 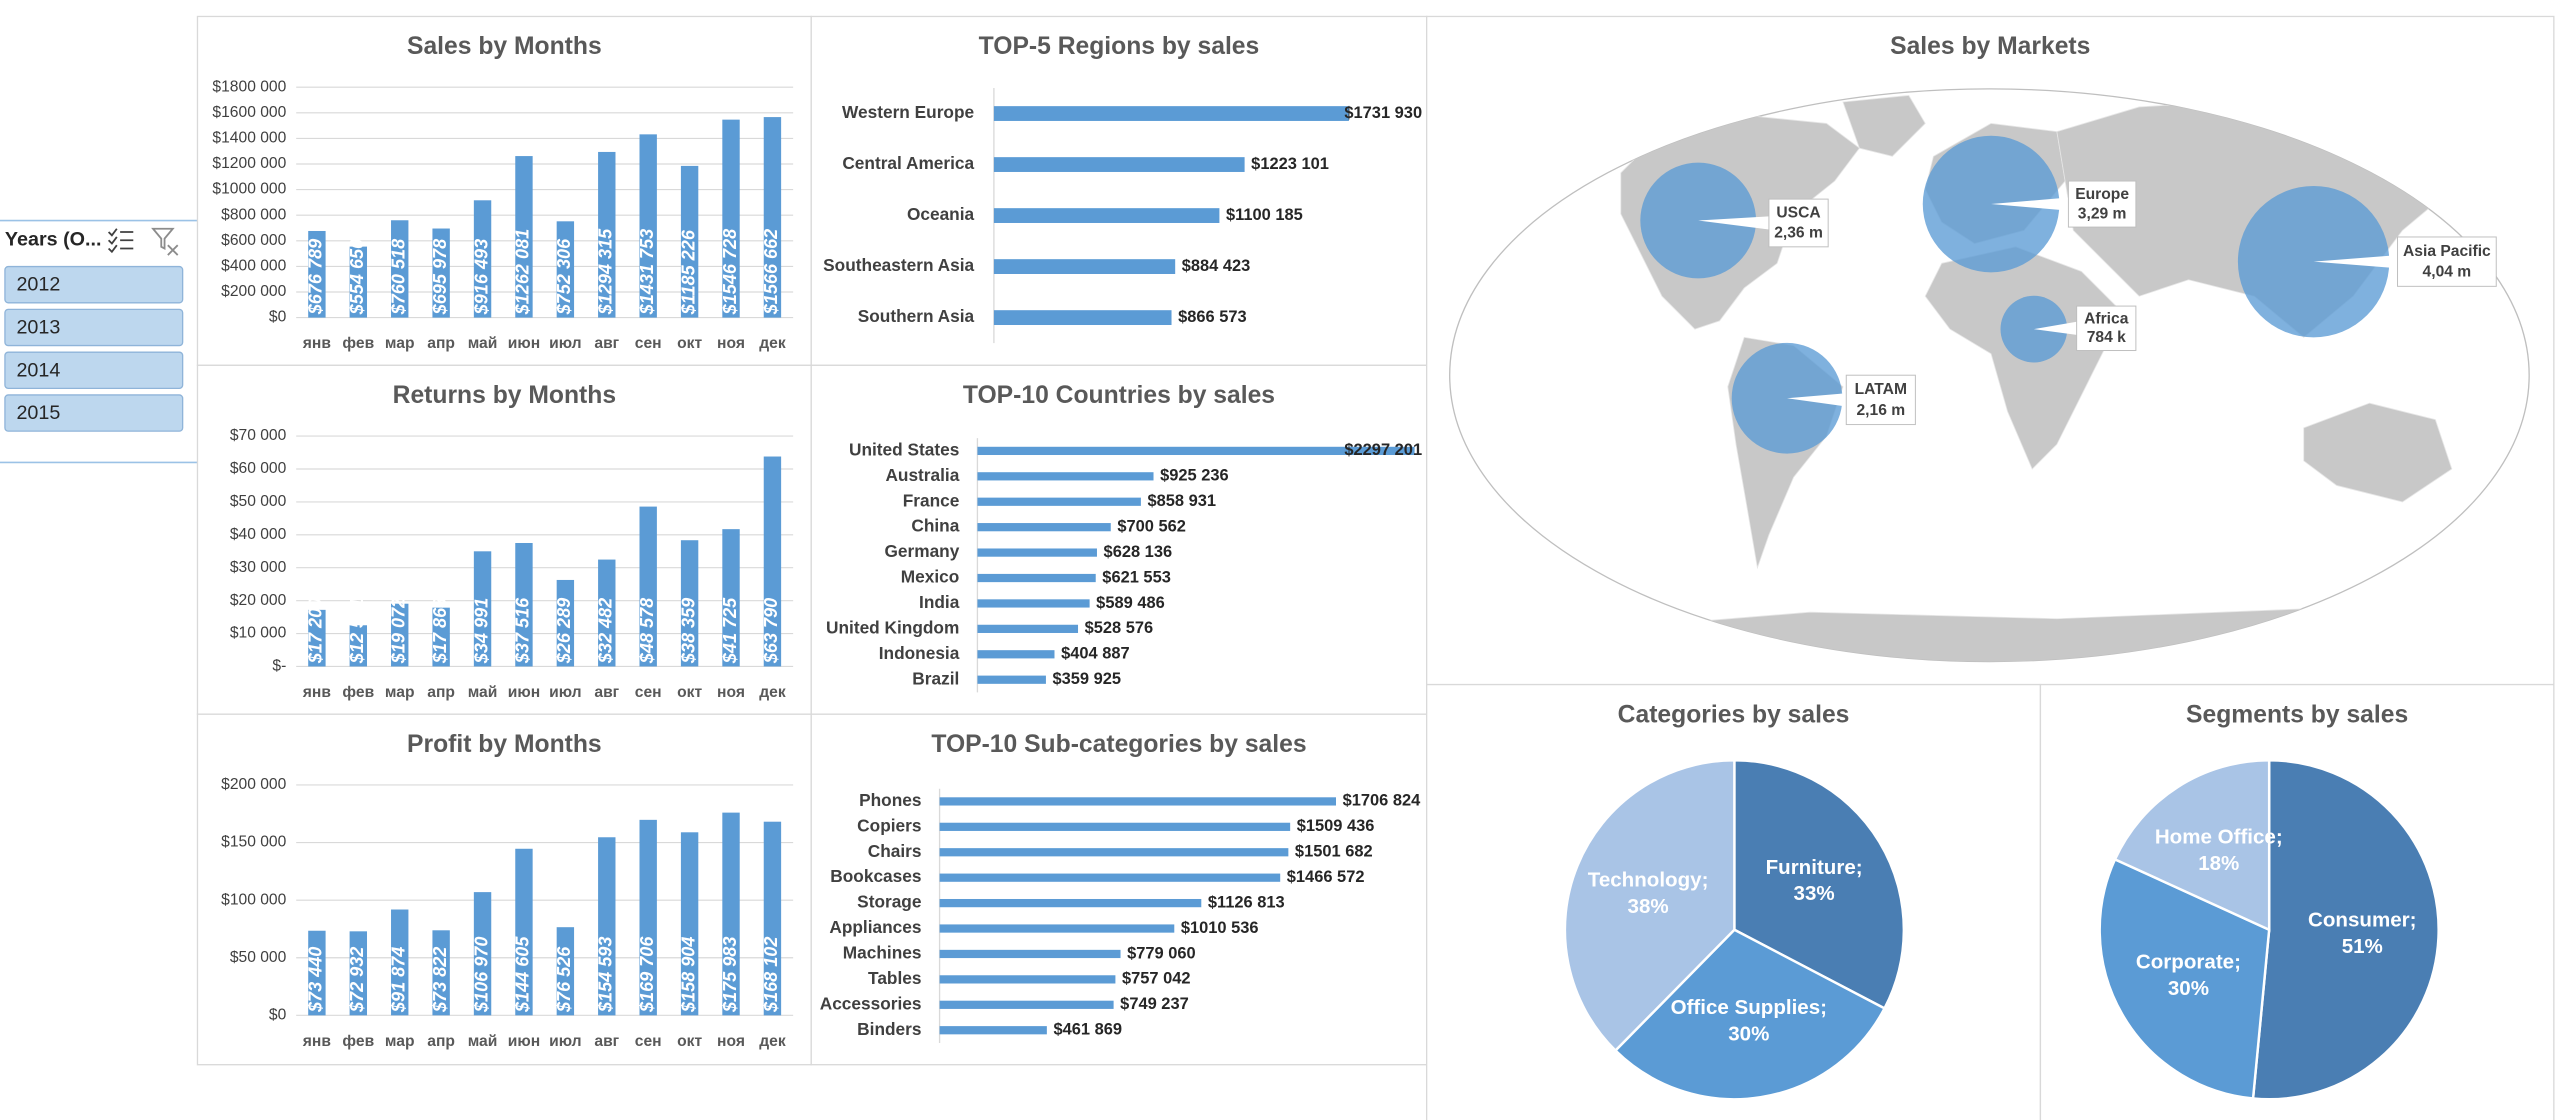 What do you see at coordinates (504, 395) in the screenshot?
I see `chart-title: Returns by Months` at bounding box center [504, 395].